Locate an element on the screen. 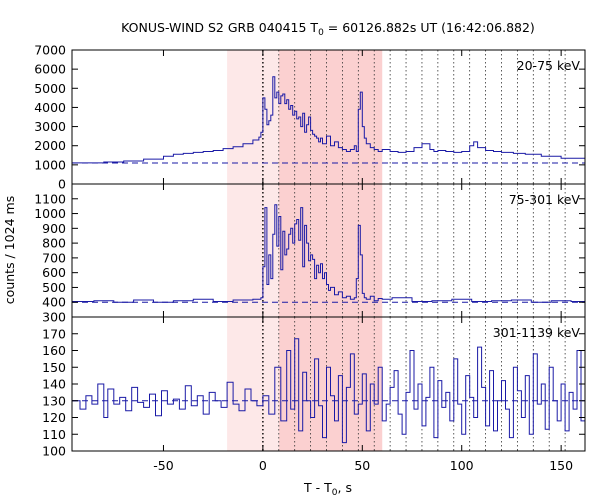  y-tick-label: 300 is located at coordinates (54, 317).